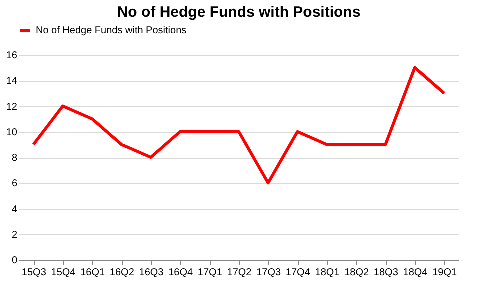 The height and width of the screenshot is (303, 479). Describe the element at coordinates (181, 273) in the screenshot. I see `x-tick-label: 16Q4` at that location.